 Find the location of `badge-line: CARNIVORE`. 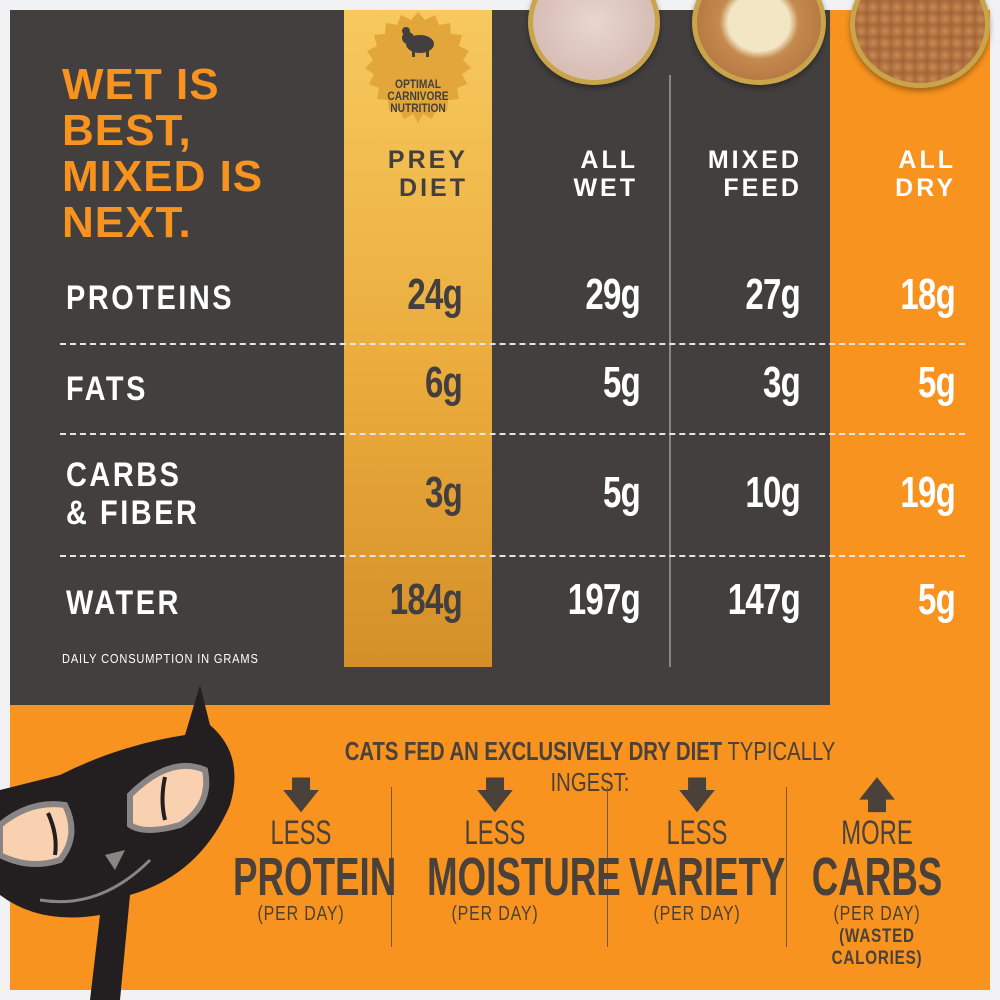

badge-line: CARNIVORE is located at coordinates (418, 96).